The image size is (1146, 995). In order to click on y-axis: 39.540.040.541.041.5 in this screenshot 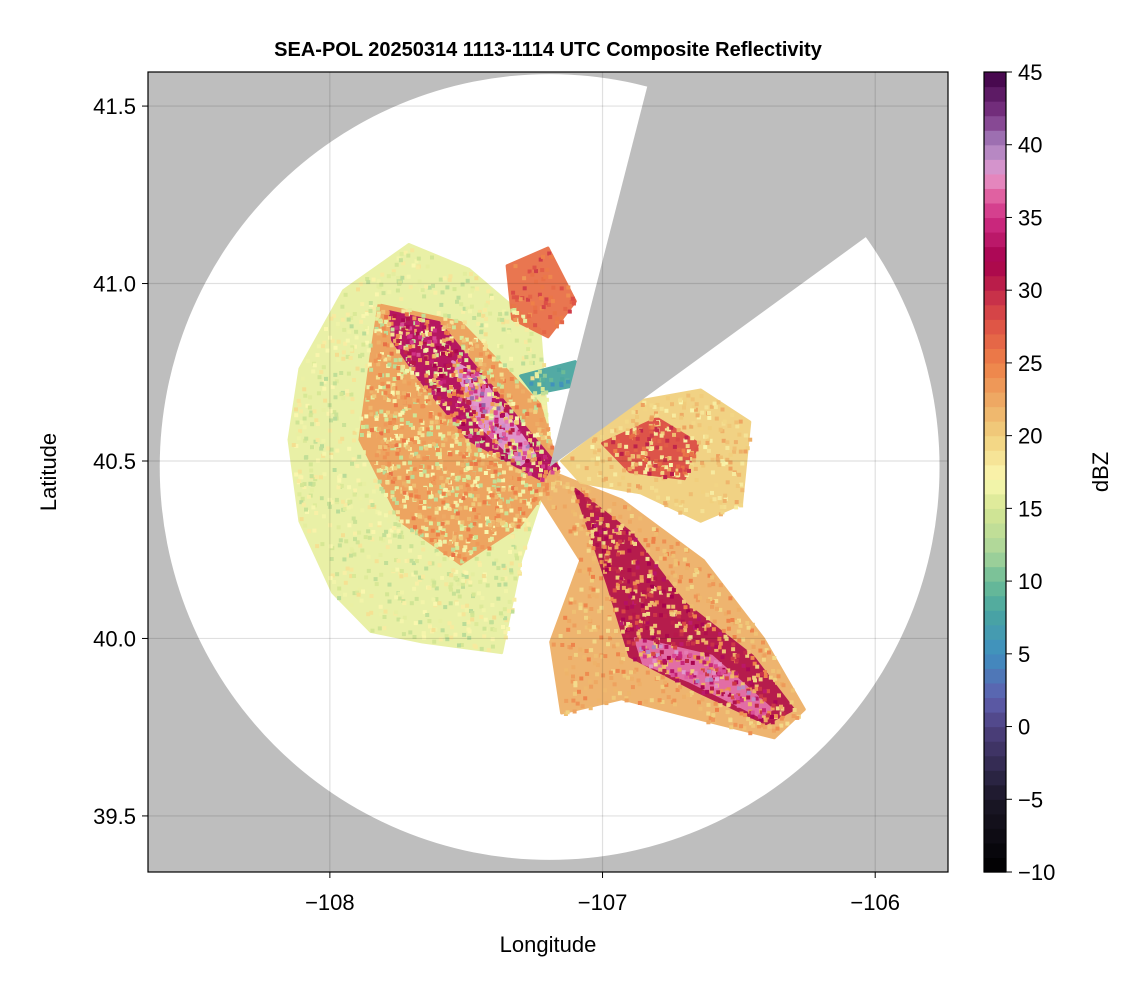, I will do `click(120, 461)`.